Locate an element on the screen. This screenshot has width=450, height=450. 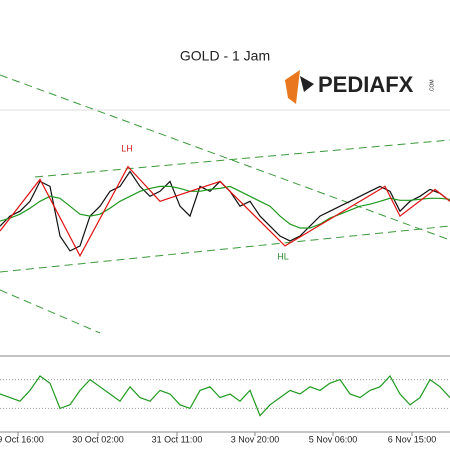
logo-suffix: .COM is located at coordinates (432, 85).